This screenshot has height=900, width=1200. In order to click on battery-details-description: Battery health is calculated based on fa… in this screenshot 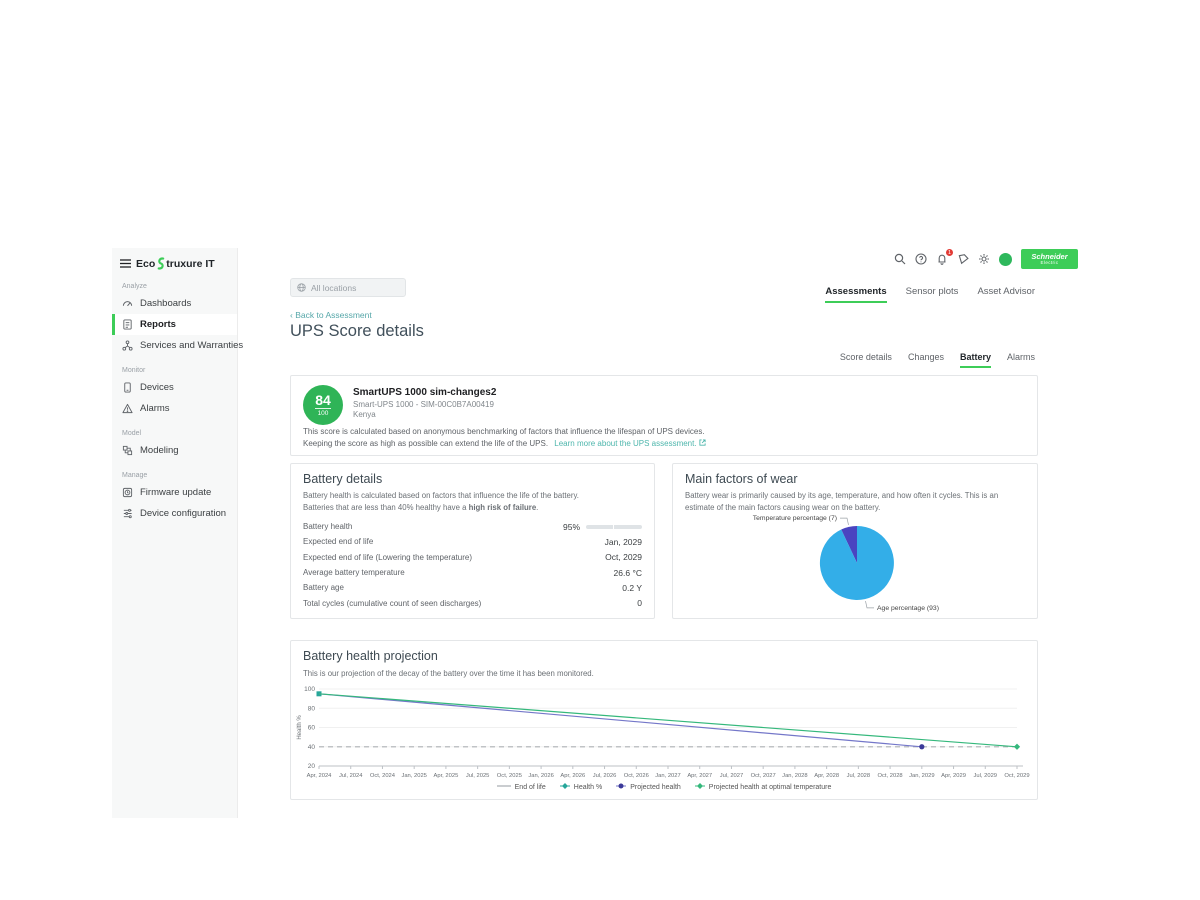, I will do `click(441, 501)`.